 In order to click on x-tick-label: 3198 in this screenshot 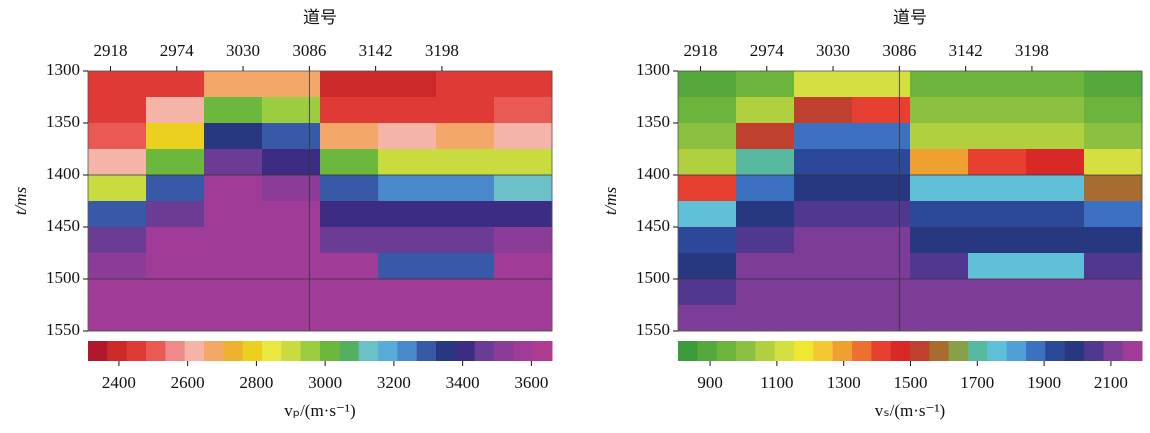, I will do `click(442, 50)`.